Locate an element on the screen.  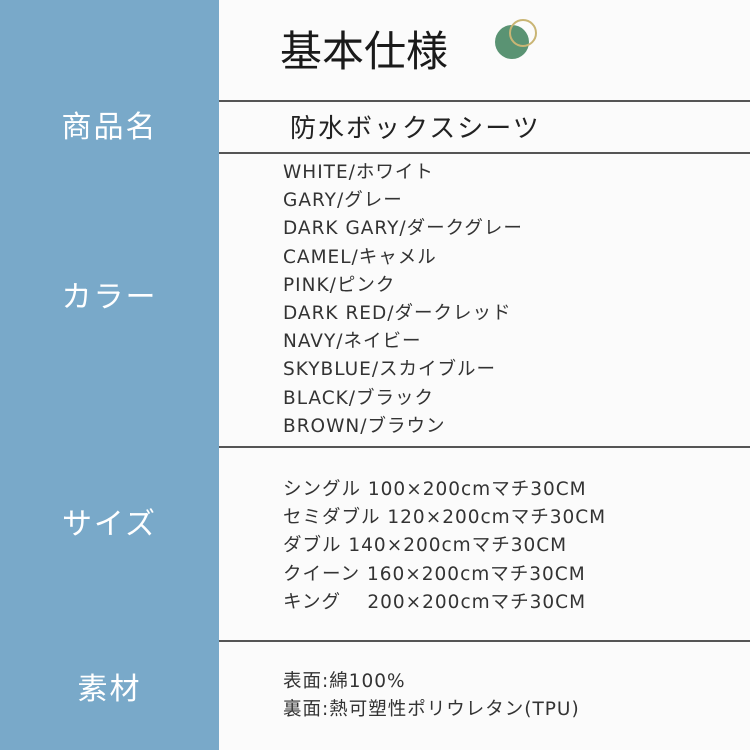
list-item: シングル 100×200cmマチ30CM is located at coordinates (435, 489).